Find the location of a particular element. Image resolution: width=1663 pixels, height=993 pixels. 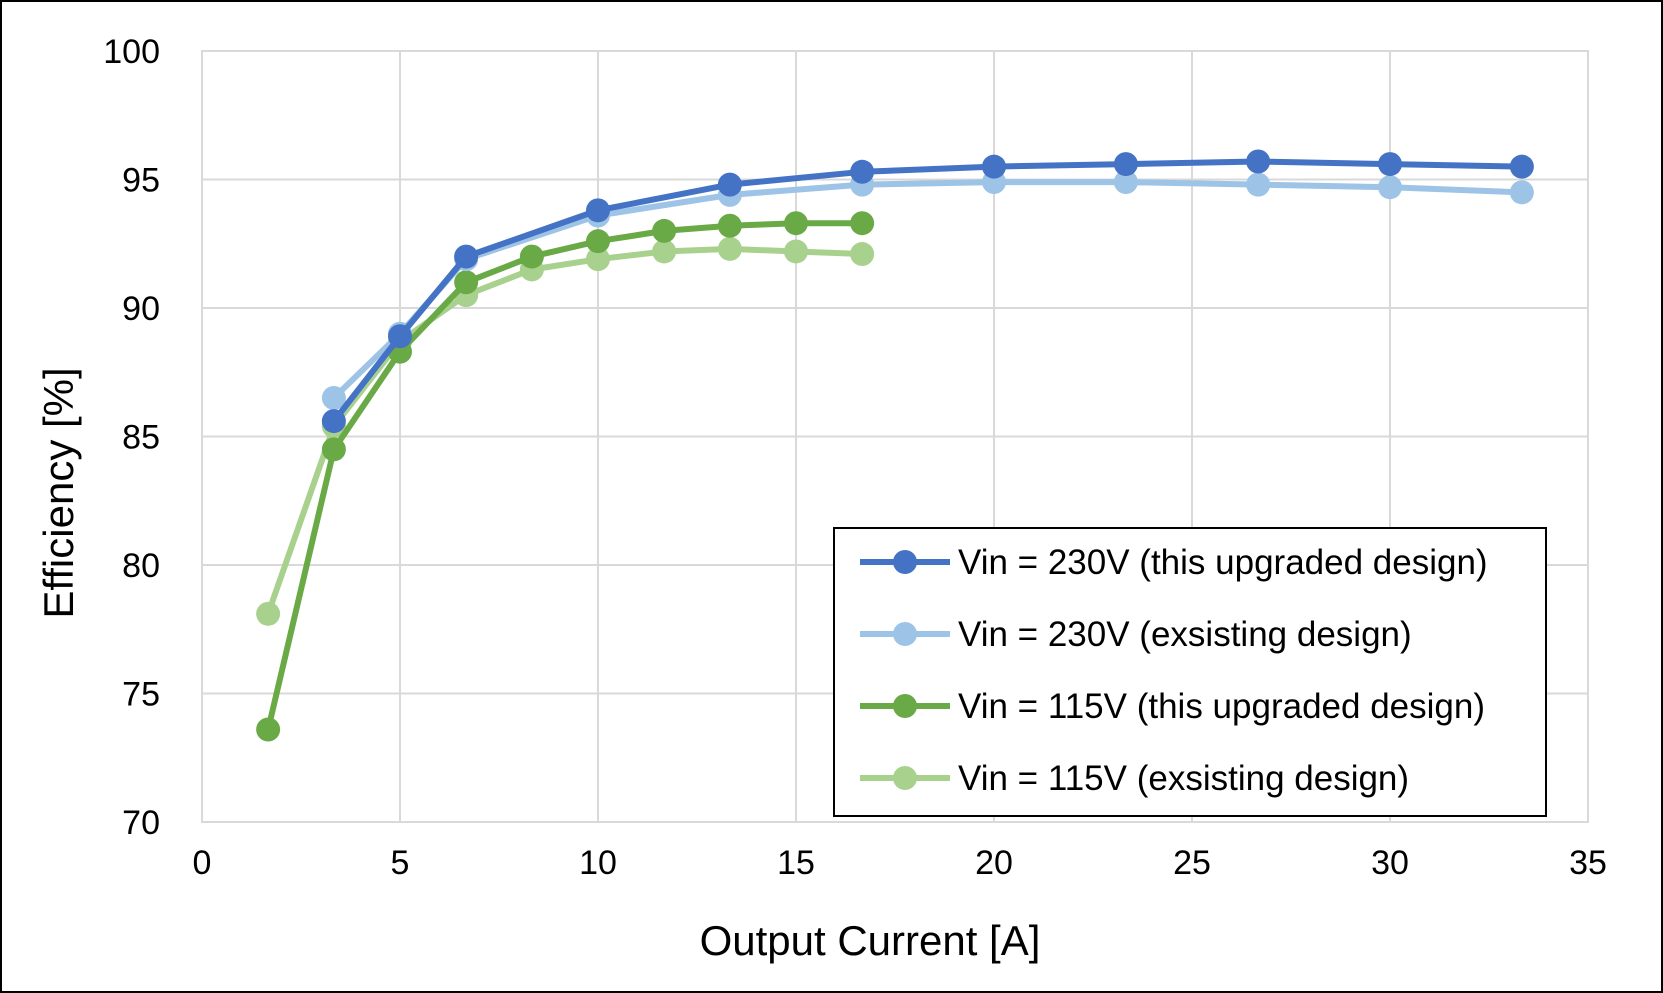

legend-entry-2: Vin = 230V (exsisting design) is located at coordinates (1136, 634).